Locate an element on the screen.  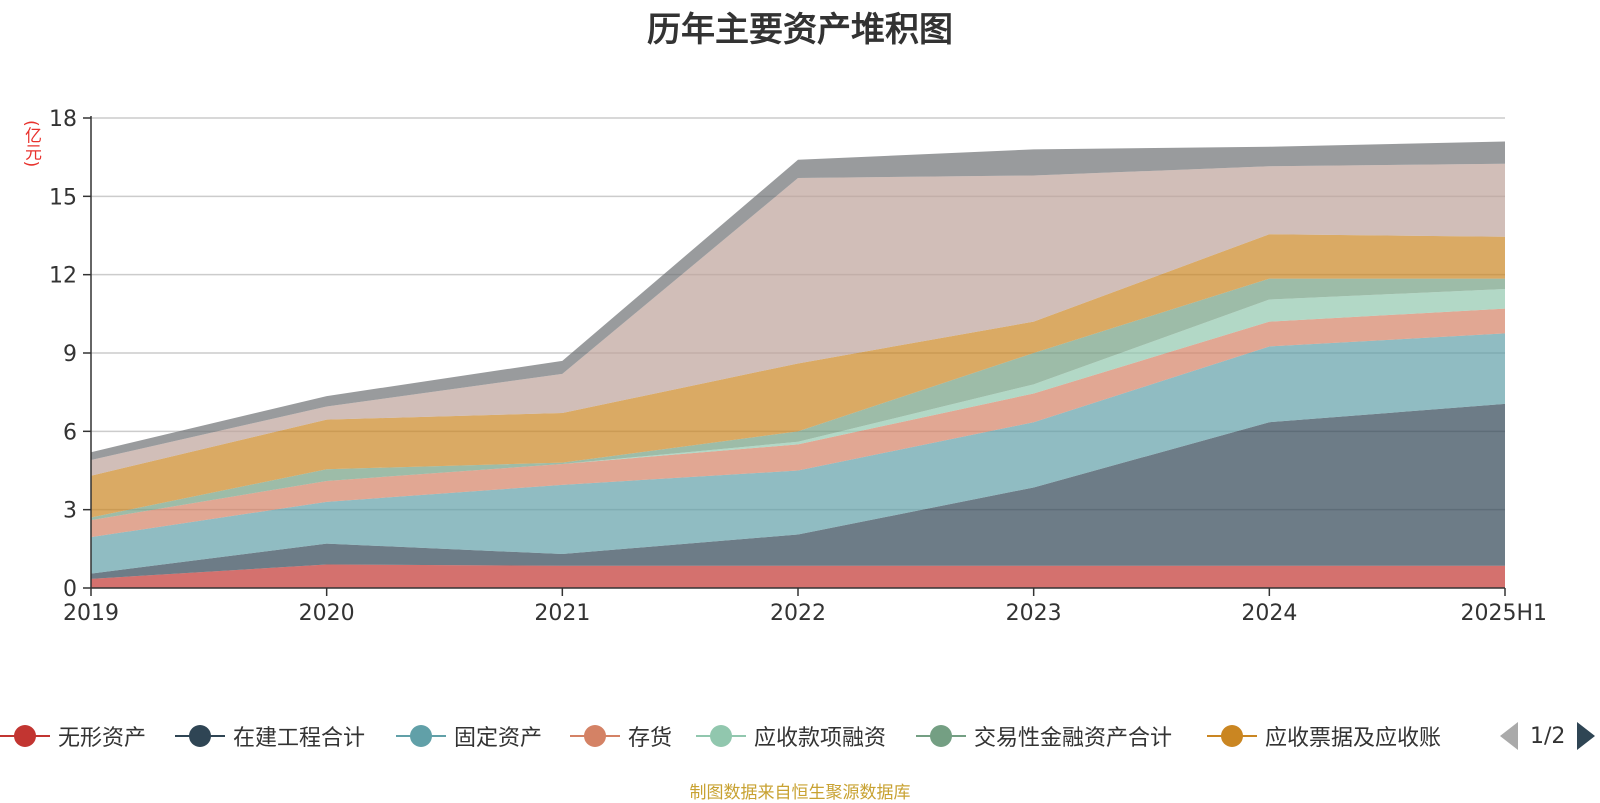
legend-item-cunhuo: 存货 is located at coordinates (621, 736).